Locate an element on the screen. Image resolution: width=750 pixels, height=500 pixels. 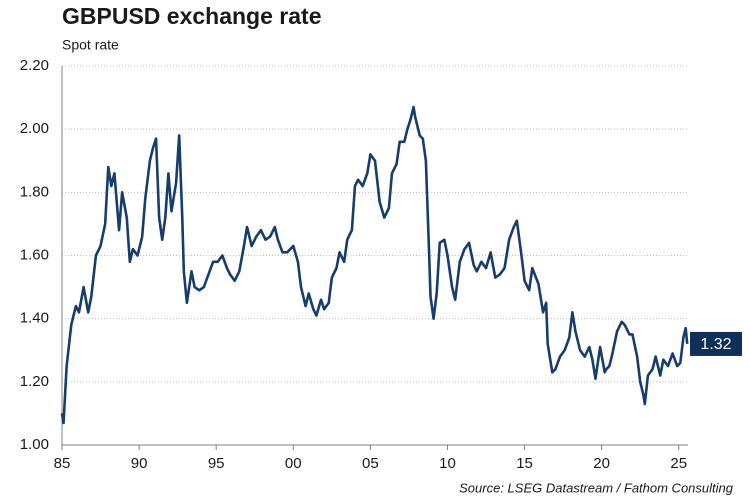
y-tick-label: 1.00 is located at coordinates (34, 444).